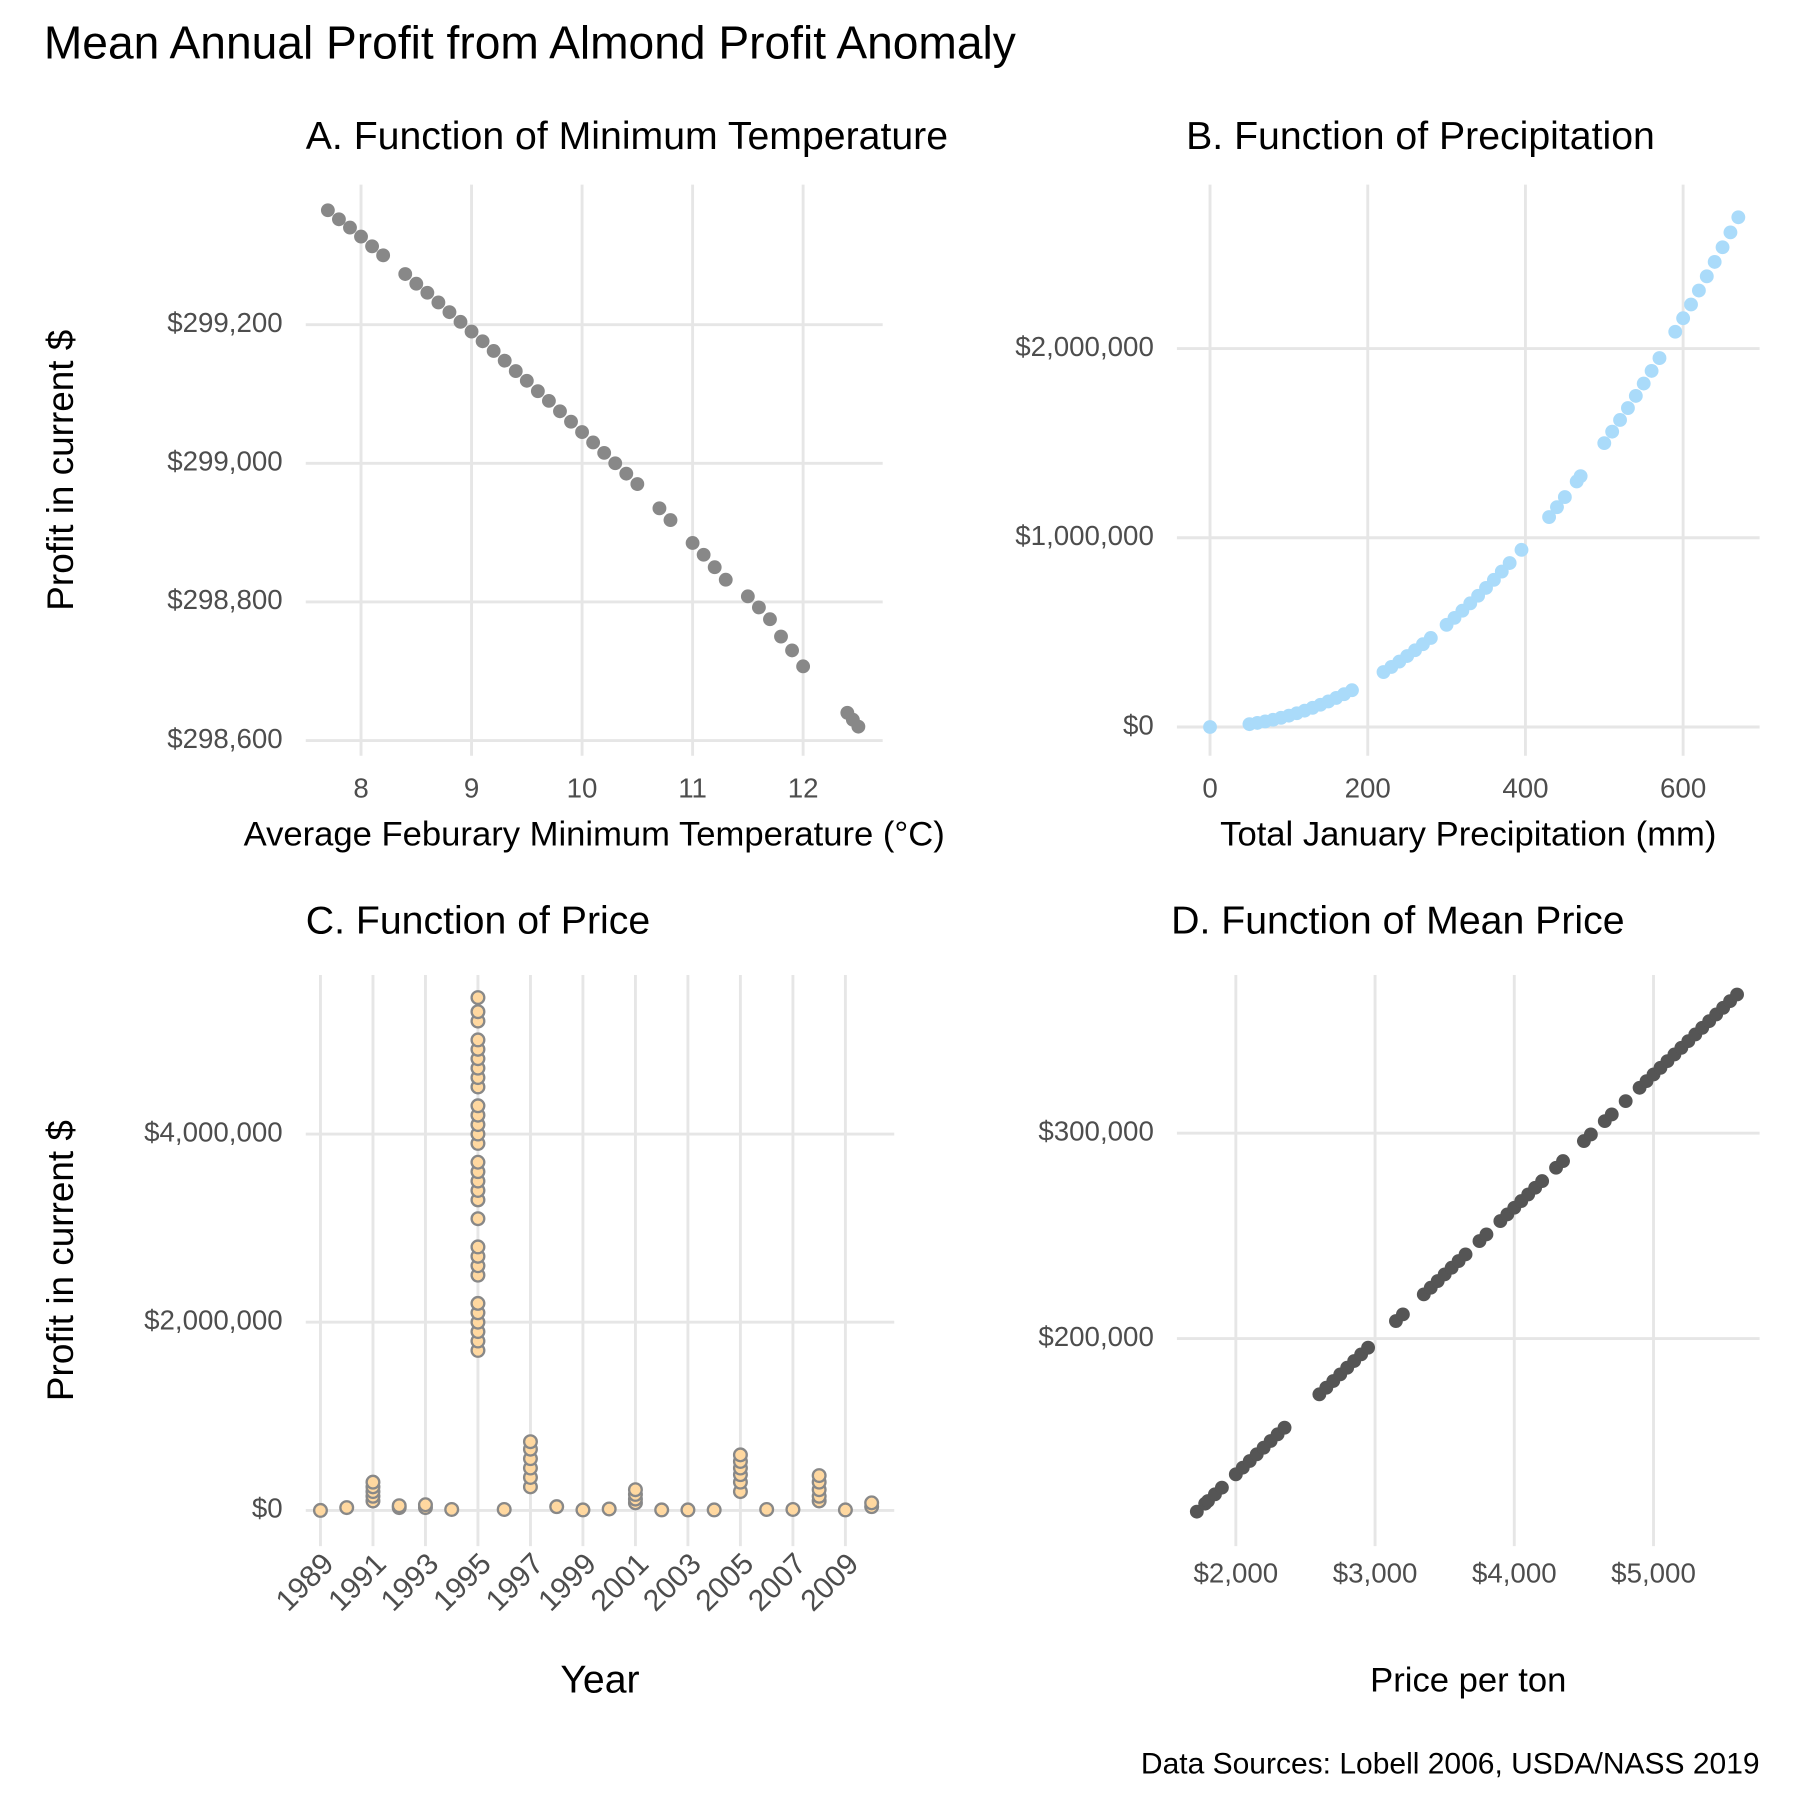 The height and width of the screenshot is (1800, 1800). I want to click on x-tick-label: 9, so click(471, 788).